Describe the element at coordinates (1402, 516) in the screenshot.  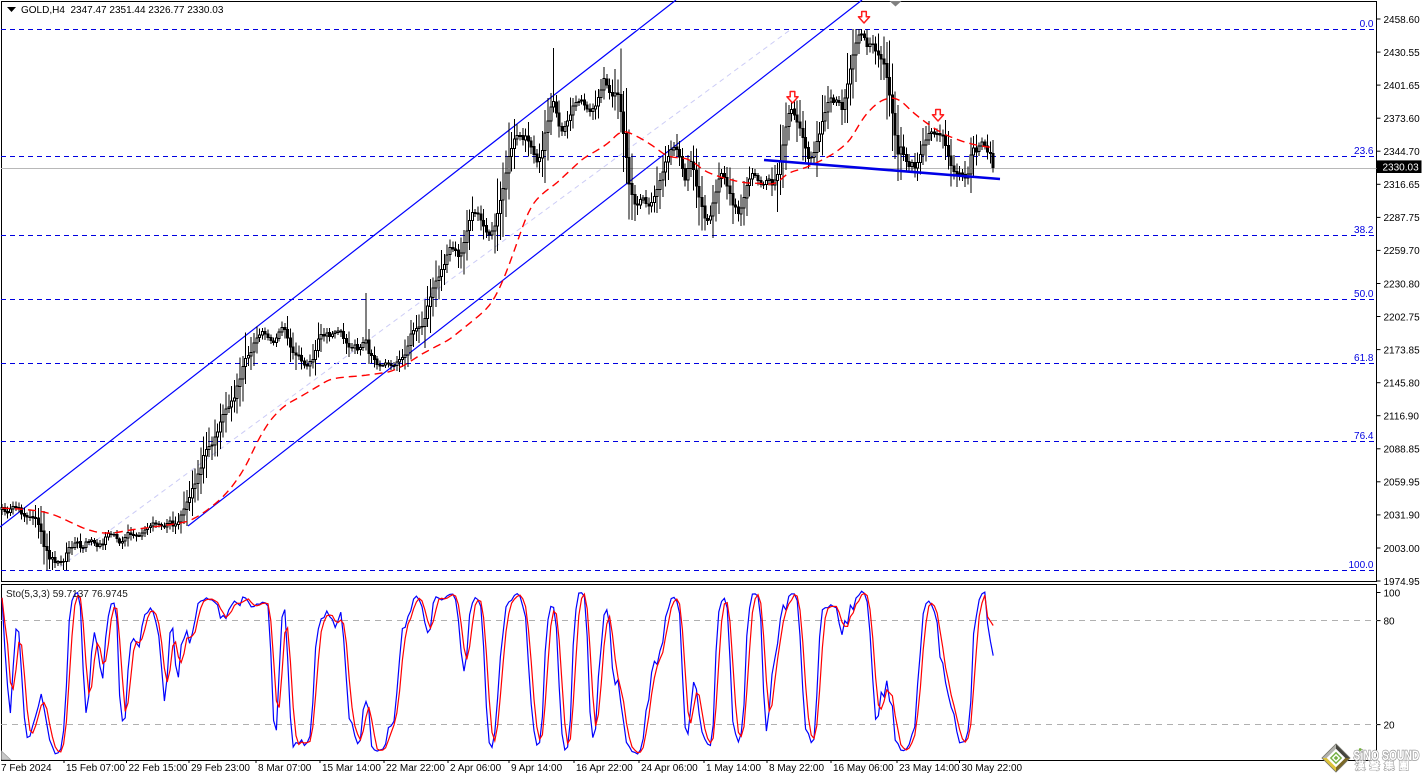
I see `svg-text: 2031.90` at that location.